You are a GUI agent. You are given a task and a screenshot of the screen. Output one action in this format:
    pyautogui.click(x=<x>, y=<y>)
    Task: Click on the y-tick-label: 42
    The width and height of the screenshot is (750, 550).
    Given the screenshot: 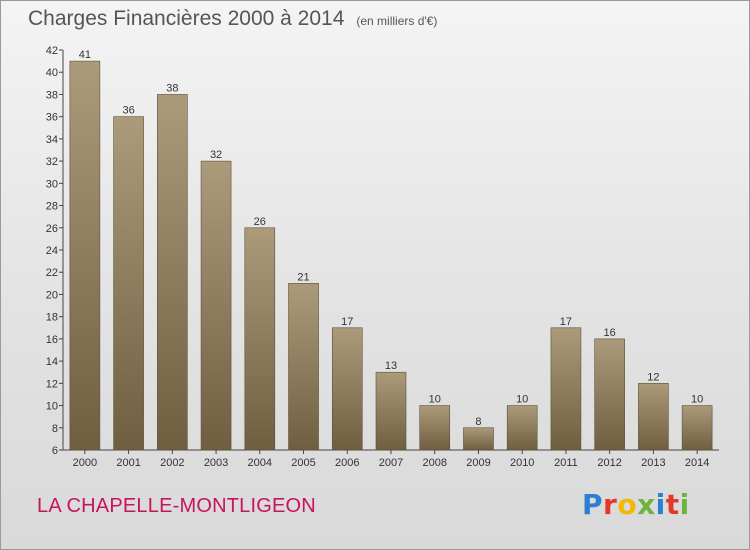 What is the action you would take?
    pyautogui.click(x=52, y=51)
    